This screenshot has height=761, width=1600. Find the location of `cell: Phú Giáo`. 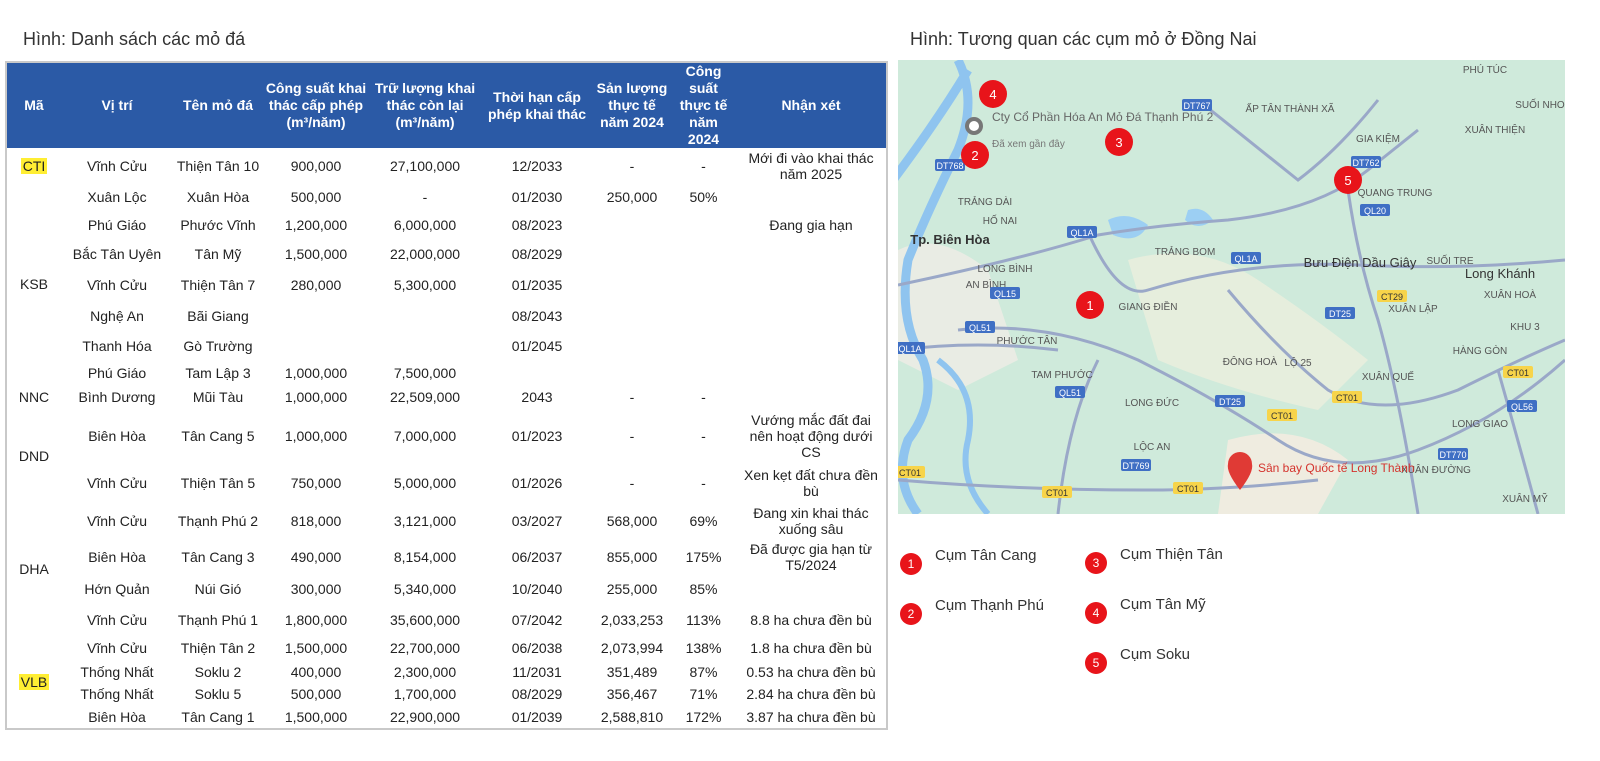

cell: Phú Giáo is located at coordinates (117, 372).